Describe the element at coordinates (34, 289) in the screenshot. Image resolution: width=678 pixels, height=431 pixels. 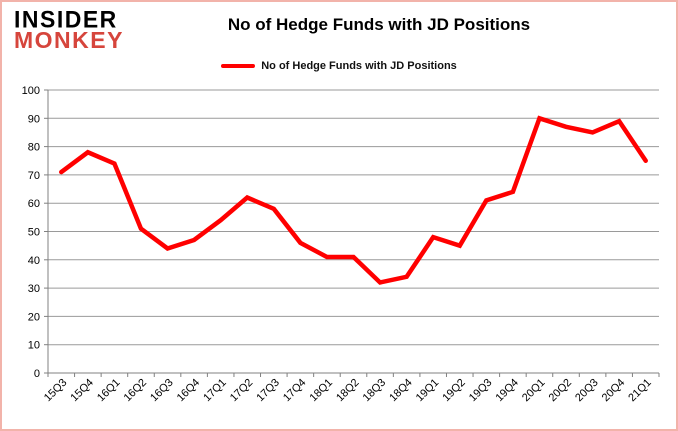
I see `y-axis-label: 30` at that location.